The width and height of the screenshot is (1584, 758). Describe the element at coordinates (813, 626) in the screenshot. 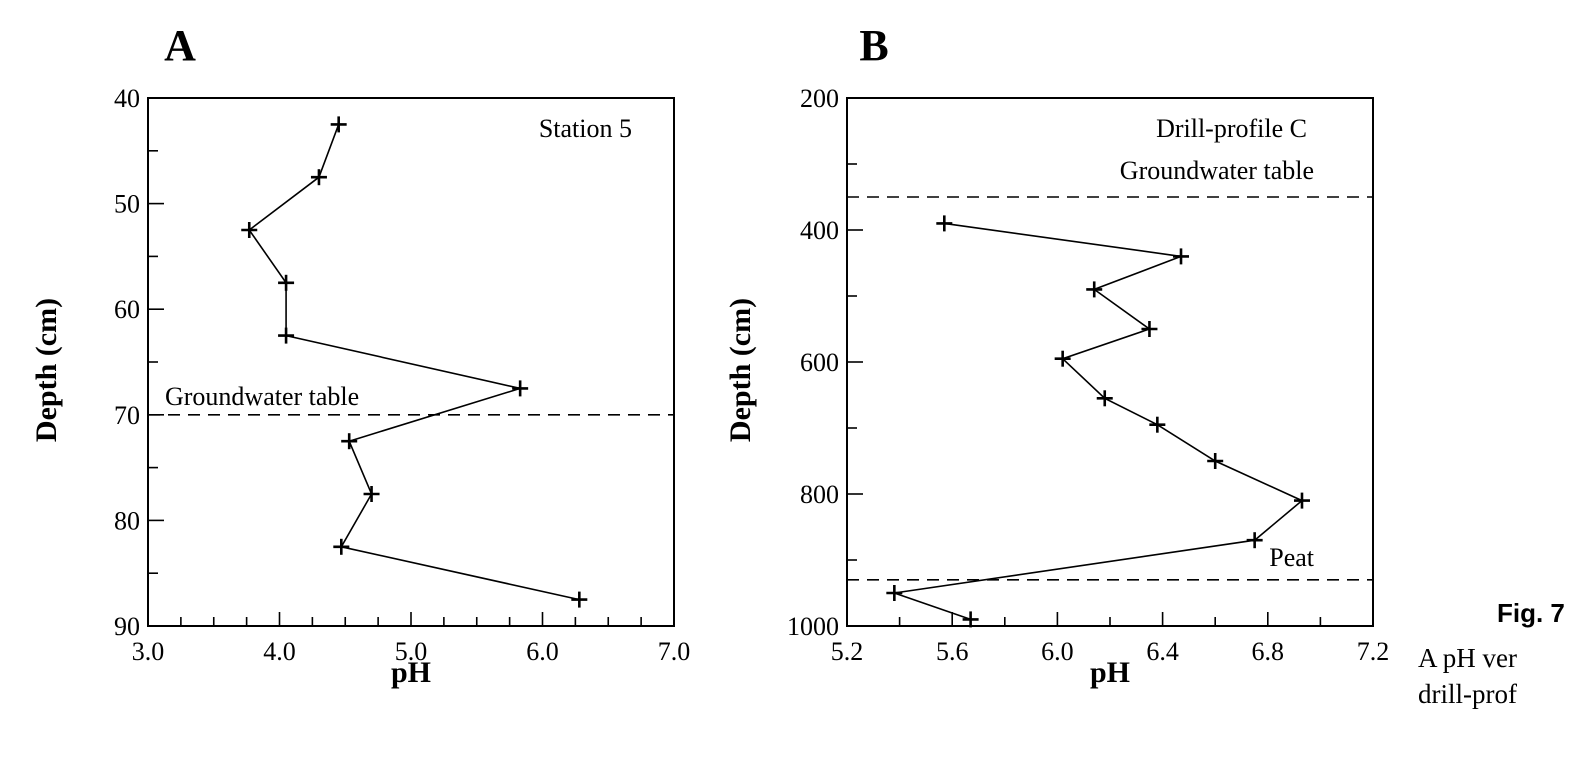

I see `y-tick-label: 1000` at that location.